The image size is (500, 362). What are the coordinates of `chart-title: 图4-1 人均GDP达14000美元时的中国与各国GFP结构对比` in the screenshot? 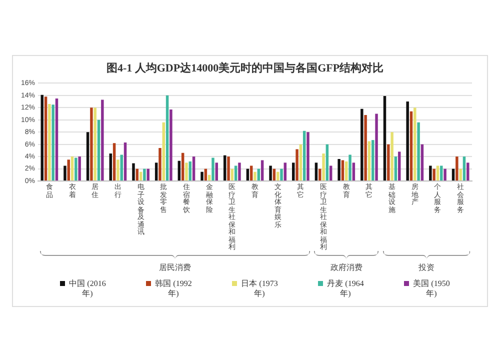 It's located at (245, 67).